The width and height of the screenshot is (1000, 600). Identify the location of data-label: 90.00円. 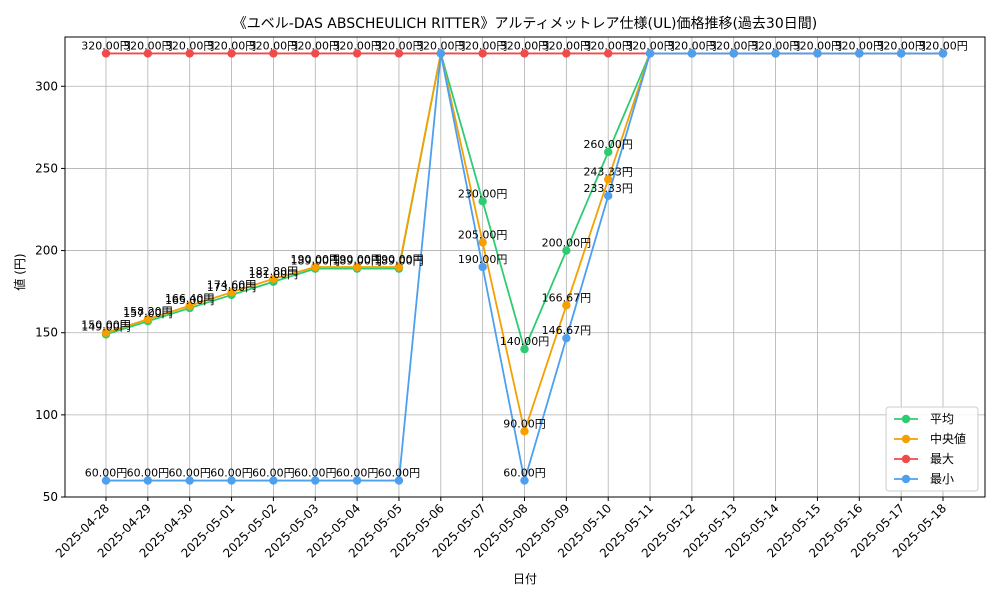
(524, 423).